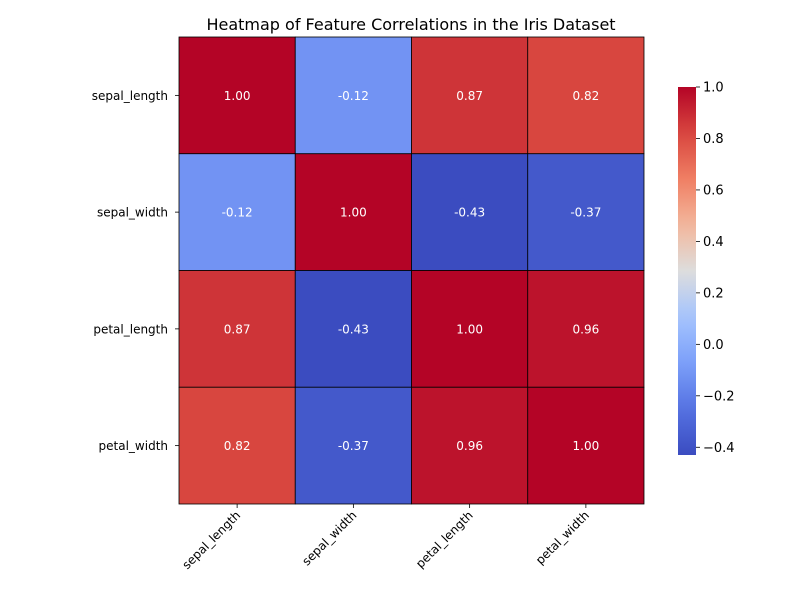 Image resolution: width=800 pixels, height=600 pixels. Describe the element at coordinates (719, 448) in the screenshot. I see `colorbar-tick-label: −0.4` at that location.